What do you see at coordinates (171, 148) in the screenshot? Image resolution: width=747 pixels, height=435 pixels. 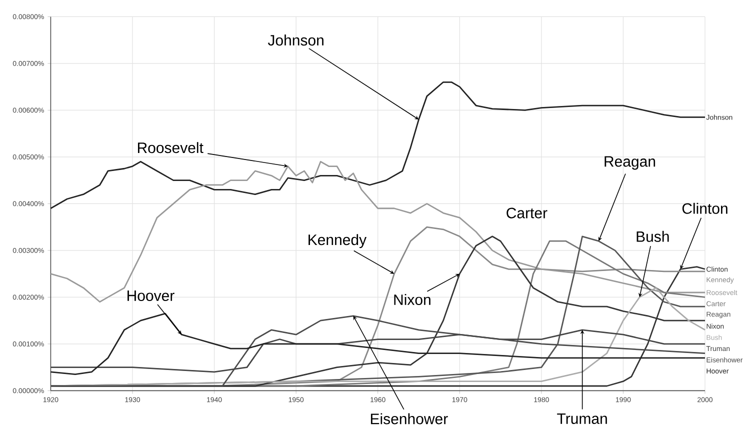 I see `annotation: Roosevelt` at bounding box center [171, 148].